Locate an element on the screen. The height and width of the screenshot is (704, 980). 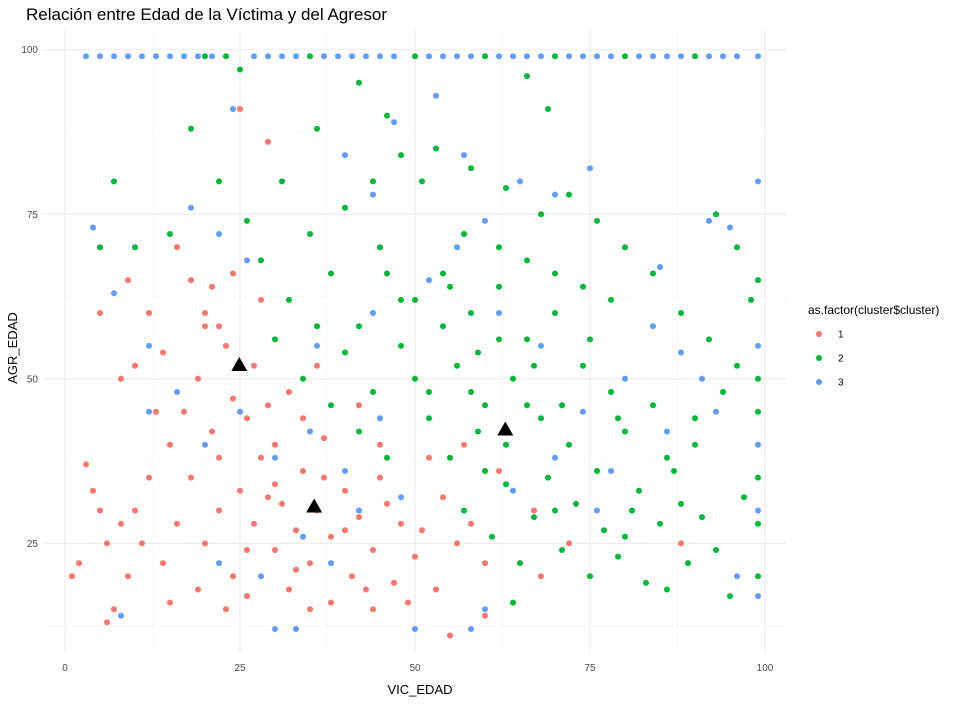
legend-title: as.factor(cluster$cluster) is located at coordinates (873, 310).